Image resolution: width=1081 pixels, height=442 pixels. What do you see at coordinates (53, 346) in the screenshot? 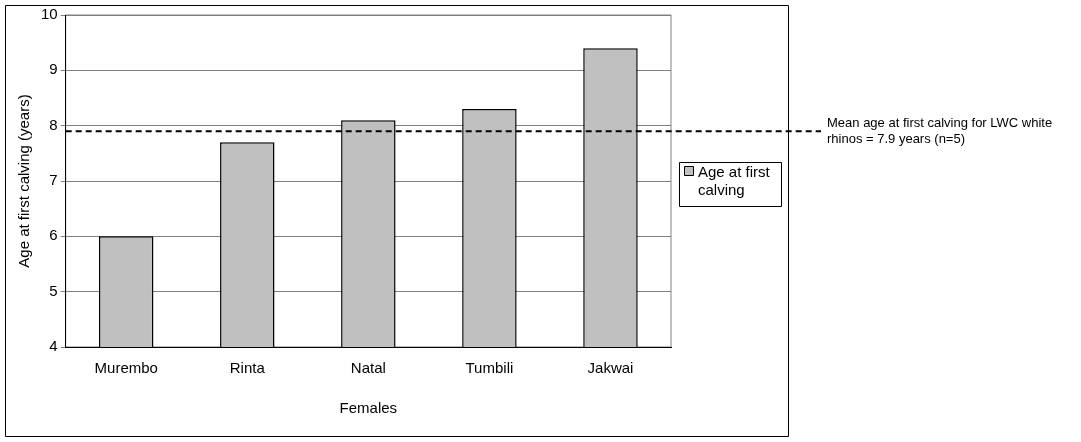
I see `y-tick-label: 4` at bounding box center [53, 346].